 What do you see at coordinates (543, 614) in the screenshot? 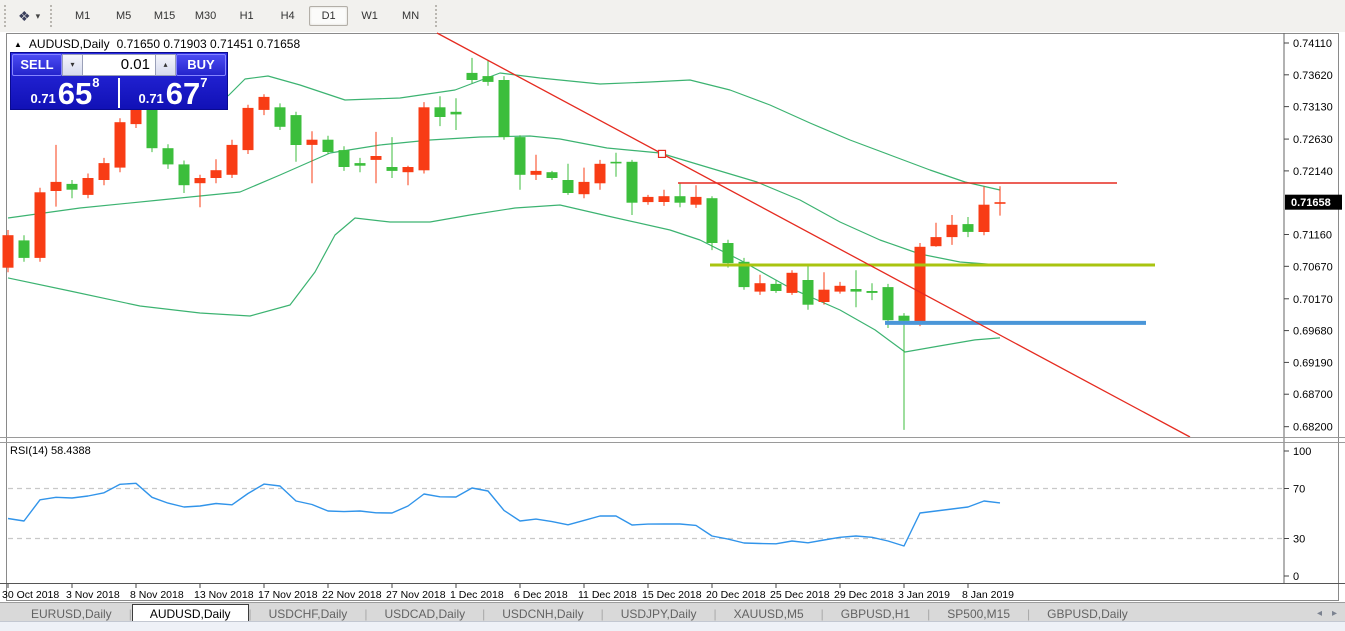
I see `tab-usdcnh-daily: USDCNH,Daily` at bounding box center [543, 614].